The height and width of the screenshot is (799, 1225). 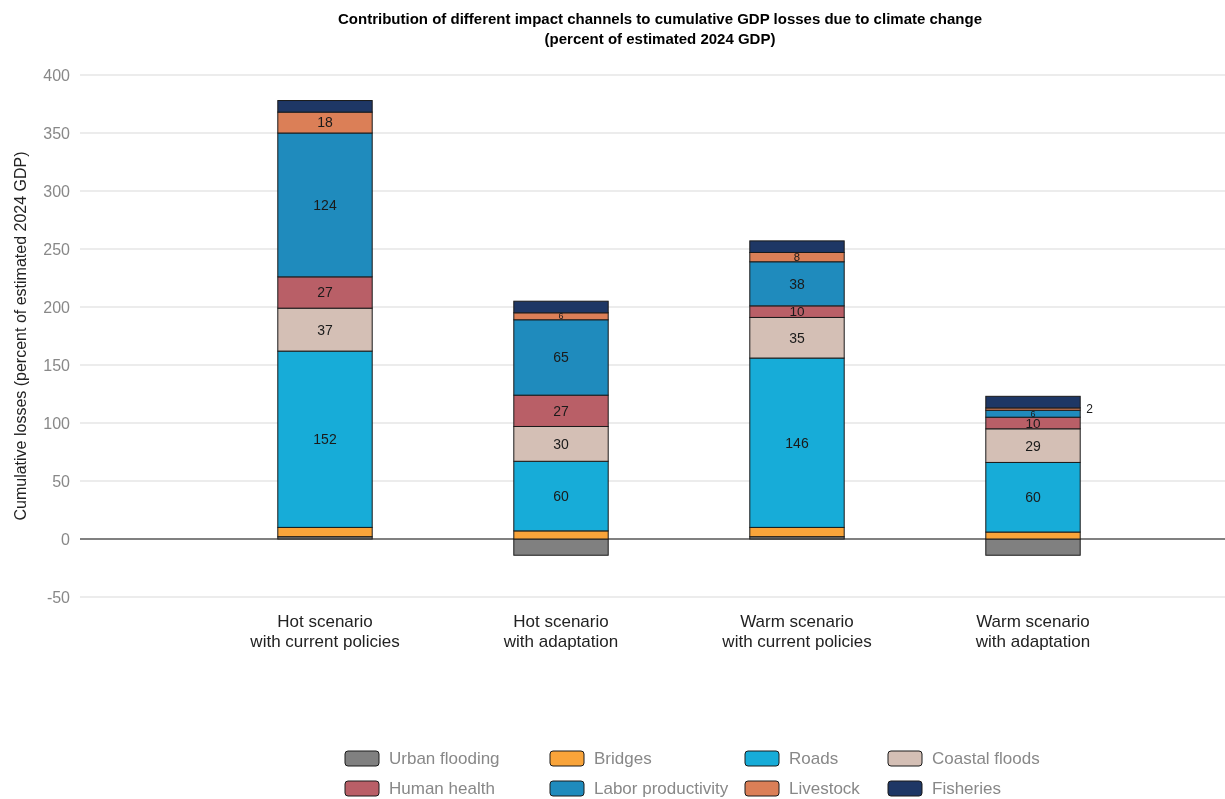 What do you see at coordinates (797, 337) in the screenshot?
I see `data-label: 35` at bounding box center [797, 337].